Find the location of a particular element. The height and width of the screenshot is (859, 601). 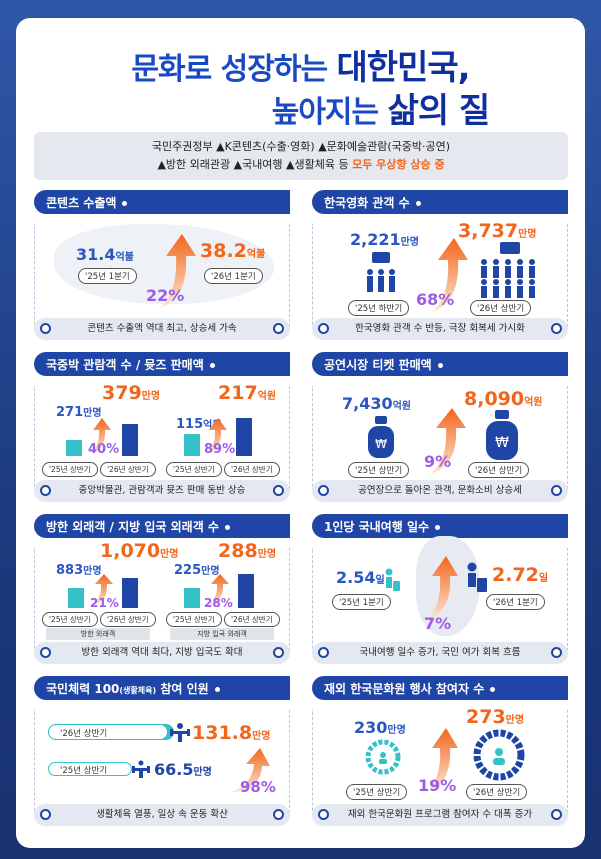

section-title: 한국영화 관객 수 is located at coordinates (440, 202).